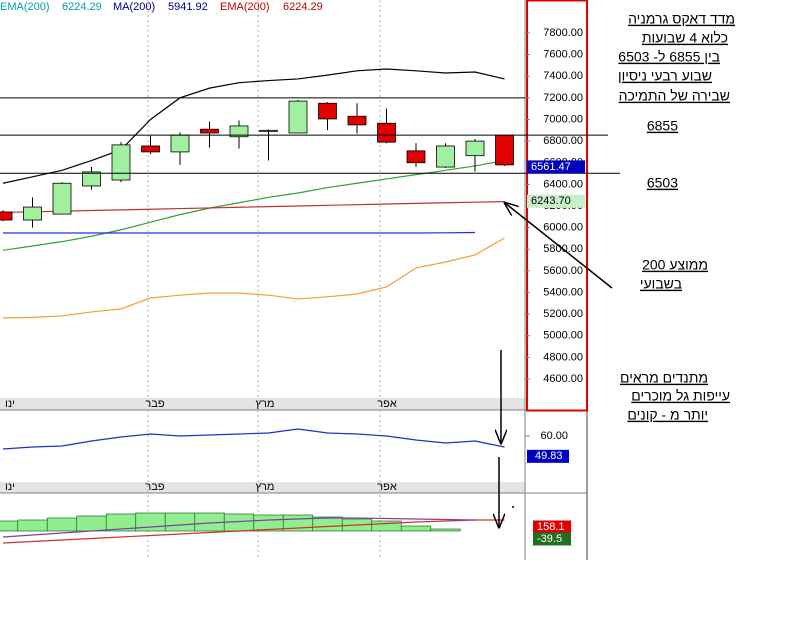 The height and width of the screenshot is (641, 800). I want to click on y-tick-label: 6000.00, so click(563, 228).